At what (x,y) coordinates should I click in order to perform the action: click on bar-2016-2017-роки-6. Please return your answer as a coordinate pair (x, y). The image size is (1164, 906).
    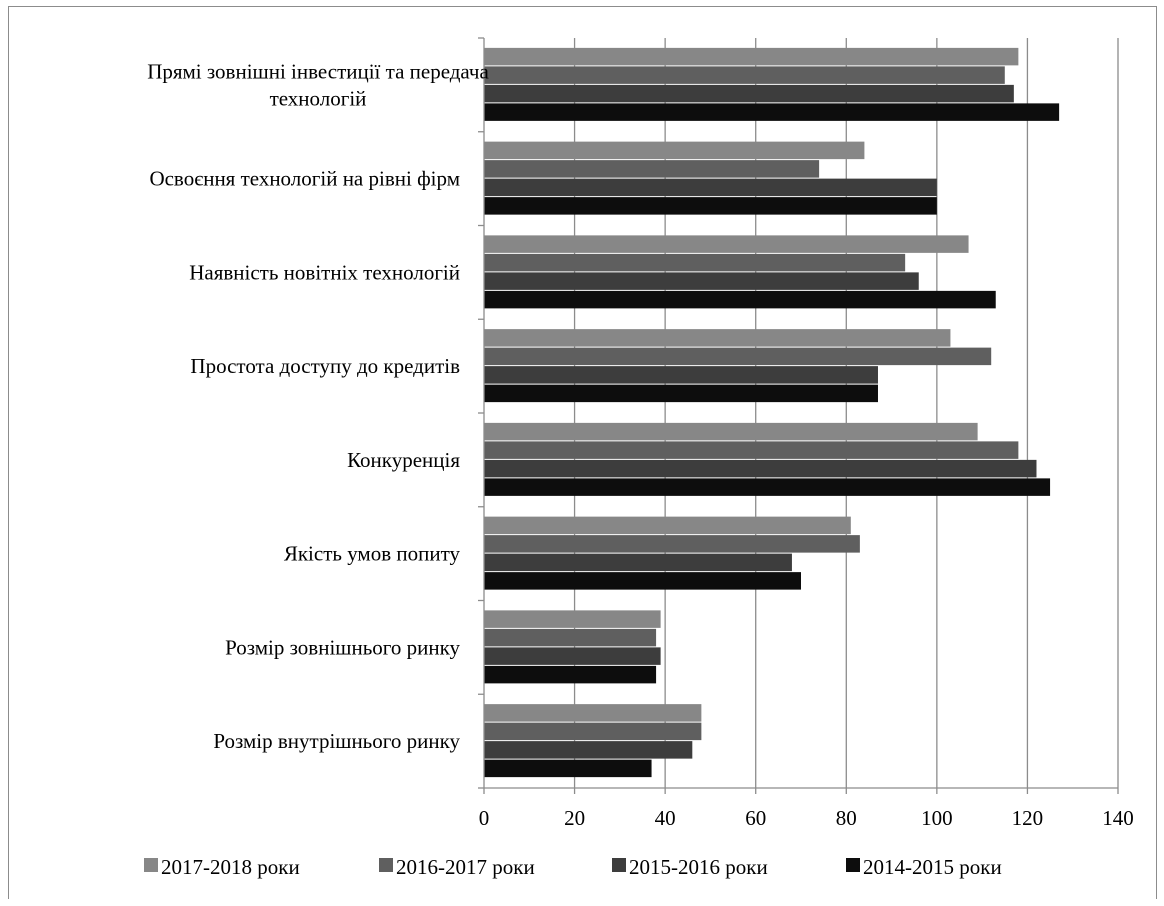
    Looking at the image, I should click on (672, 544).